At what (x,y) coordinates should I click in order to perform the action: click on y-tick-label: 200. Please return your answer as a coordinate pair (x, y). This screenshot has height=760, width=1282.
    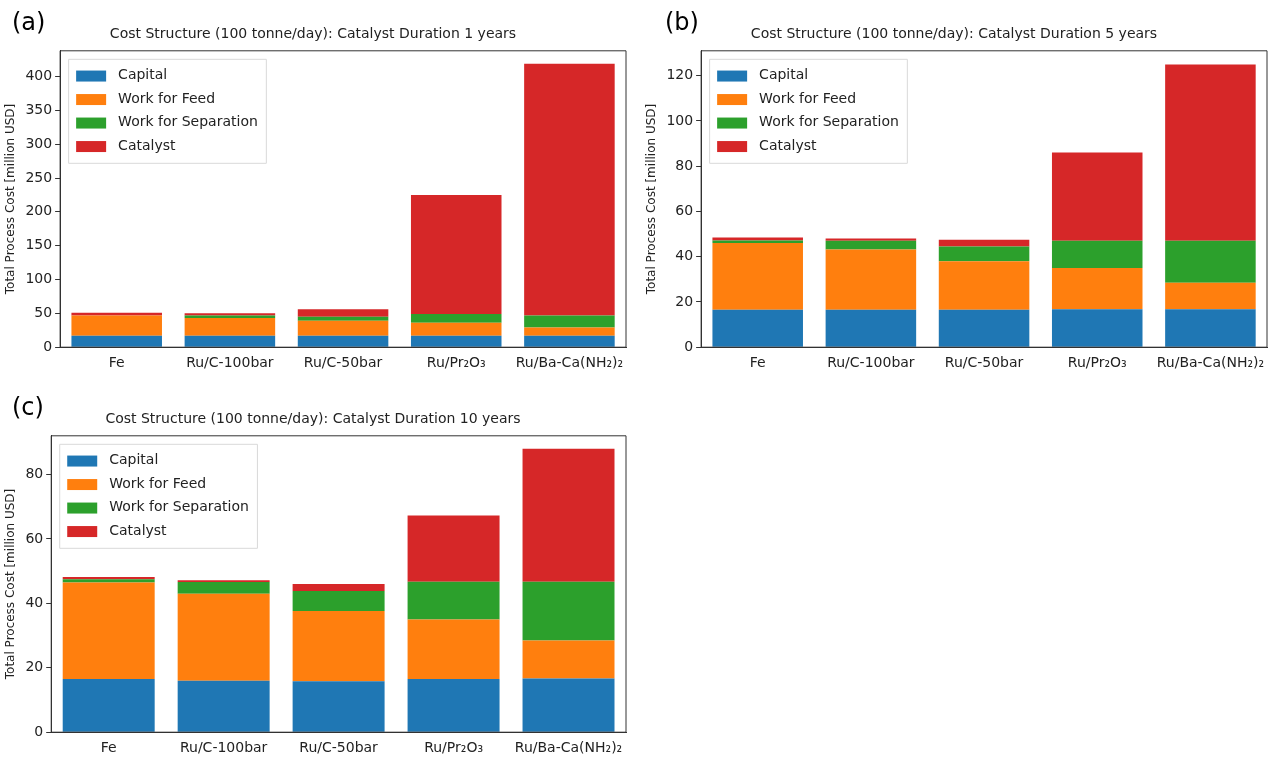
    Looking at the image, I should click on (39, 210).